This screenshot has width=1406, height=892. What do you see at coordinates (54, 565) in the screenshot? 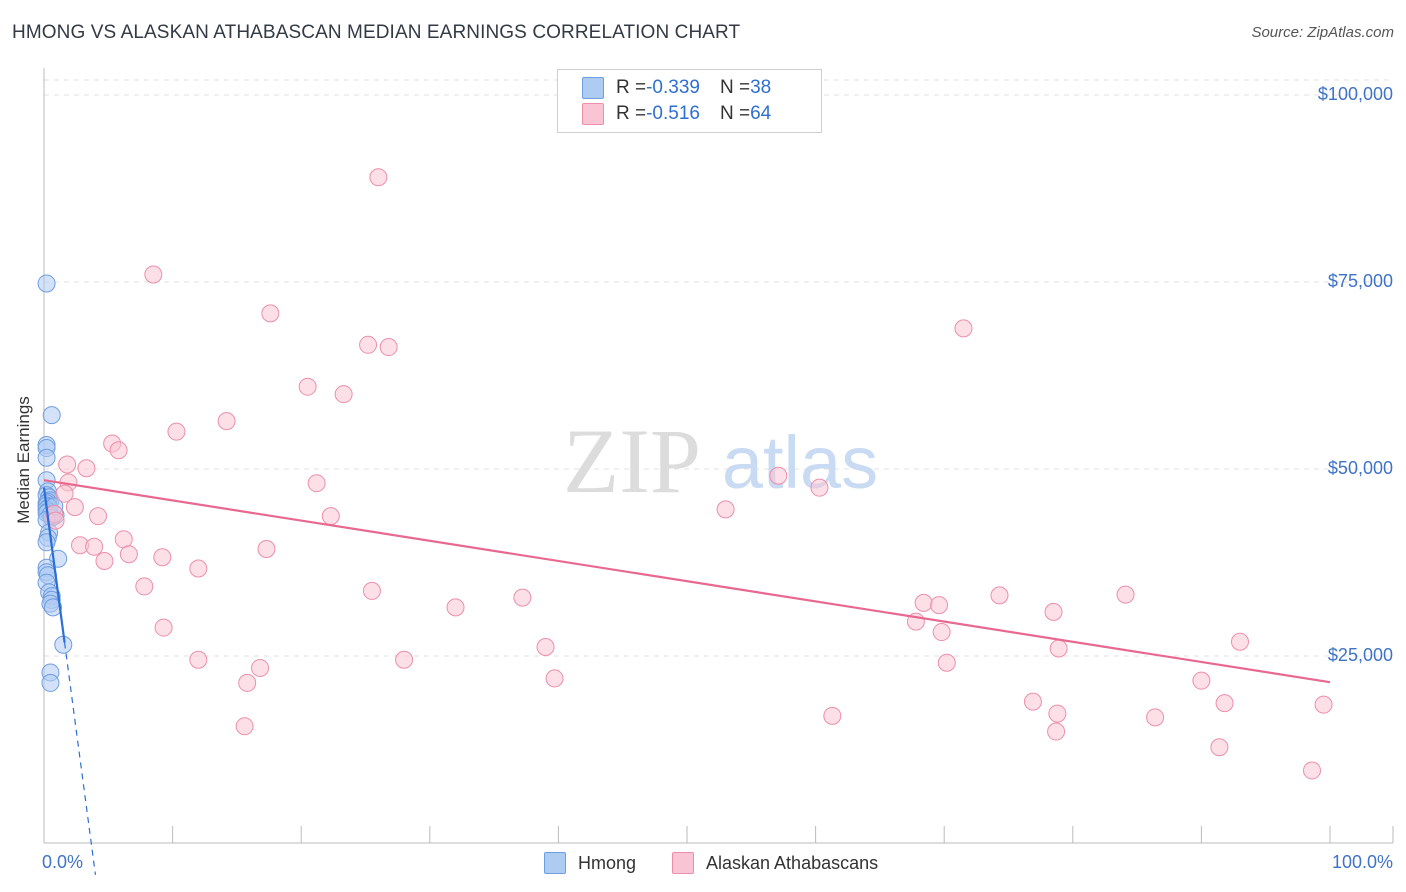
I see `trendline-hmong` at bounding box center [54, 565].